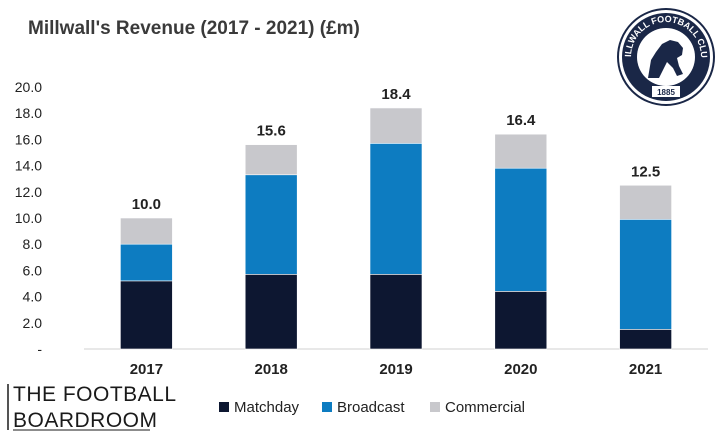 The width and height of the screenshot is (720, 433). Describe the element at coordinates (271, 312) in the screenshot. I see `bar-matchday-2018` at that location.